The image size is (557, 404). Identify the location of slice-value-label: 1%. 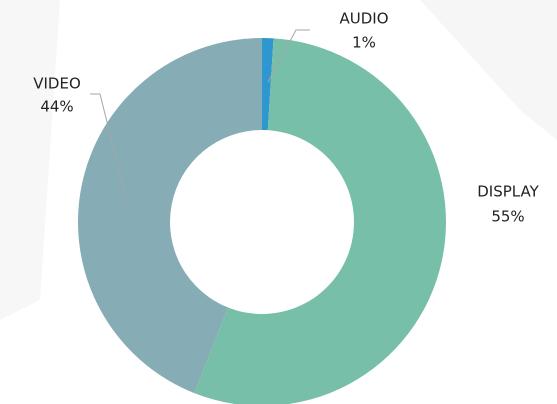
(364, 43).